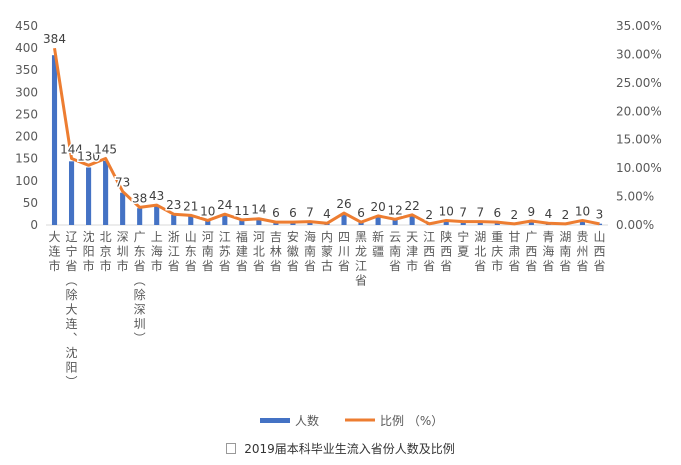 The width and height of the screenshot is (681, 465). Describe the element at coordinates (565, 251) in the screenshot. I see `category-label: 湖南省` at that location.